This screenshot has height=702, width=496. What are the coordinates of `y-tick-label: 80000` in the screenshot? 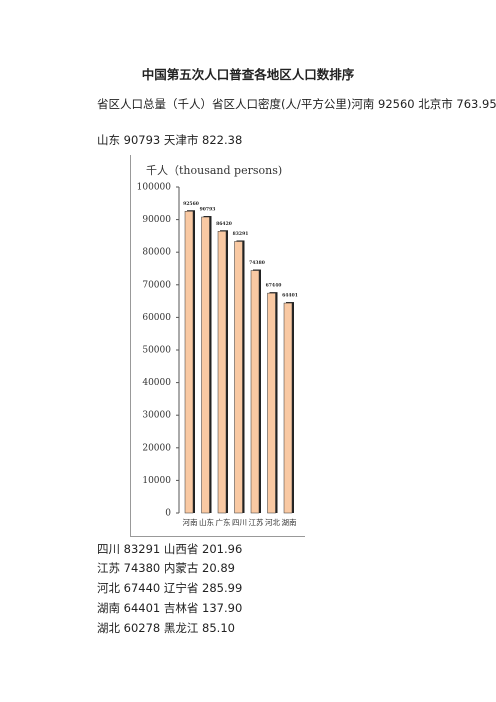 It's located at (156, 253).